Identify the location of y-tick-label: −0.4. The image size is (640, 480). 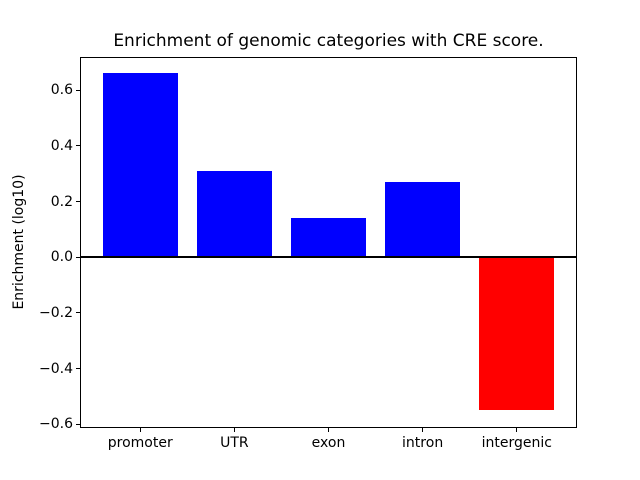
(56, 368).